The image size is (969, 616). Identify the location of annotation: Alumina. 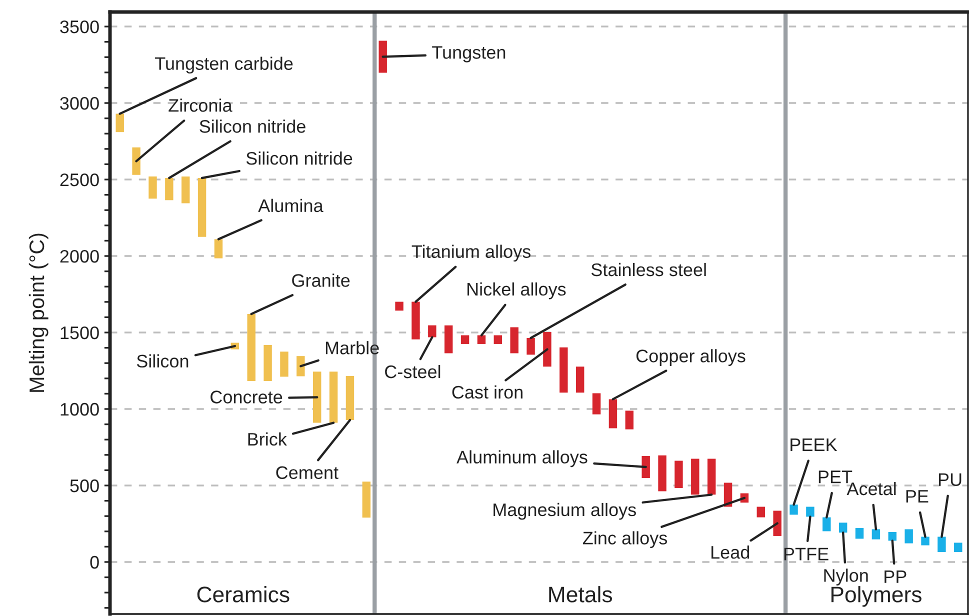
(291, 205).